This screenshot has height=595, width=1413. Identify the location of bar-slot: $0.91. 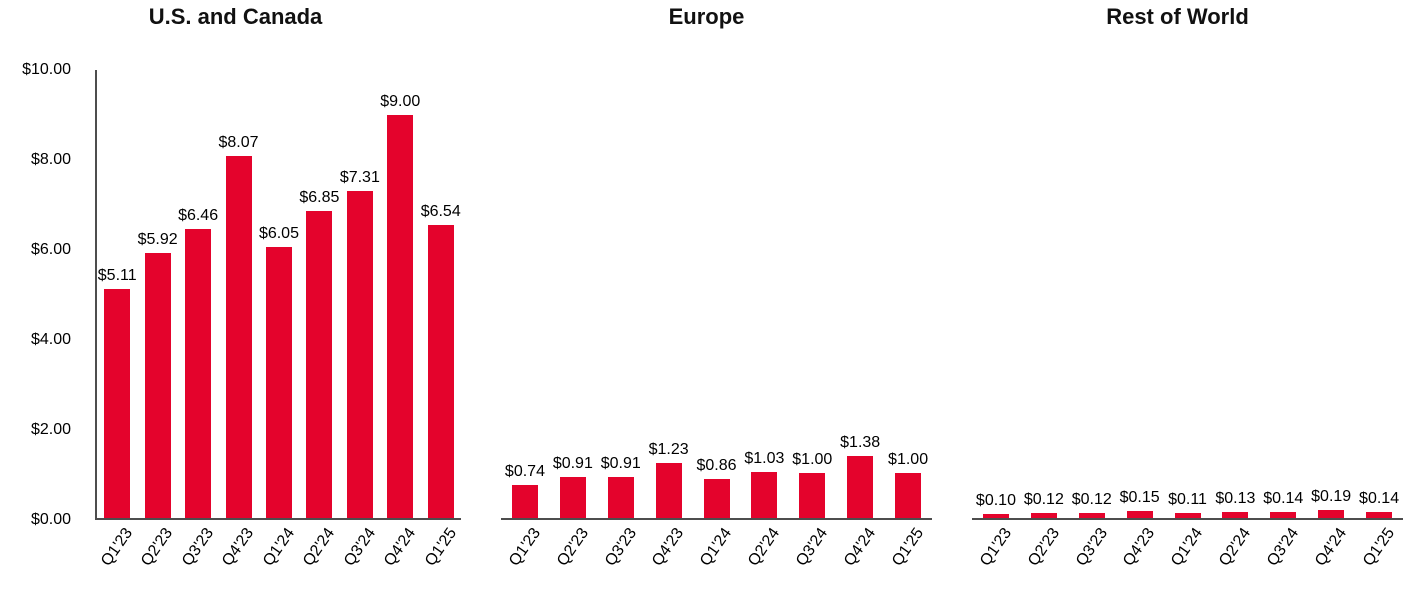
(573, 294).